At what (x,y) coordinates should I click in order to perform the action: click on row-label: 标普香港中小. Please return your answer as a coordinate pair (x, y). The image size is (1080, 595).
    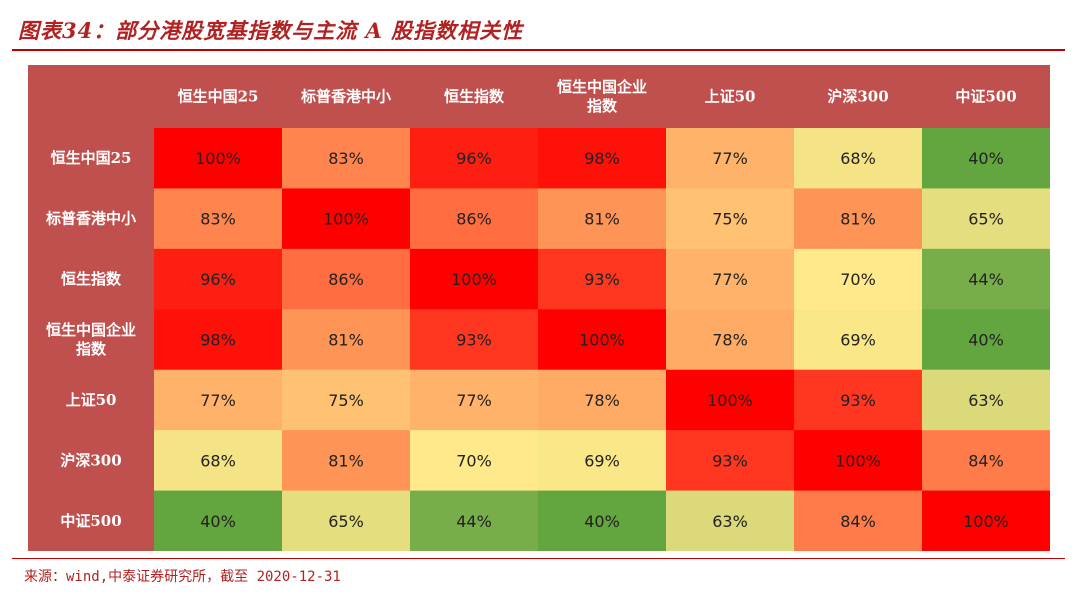
    Looking at the image, I should click on (90, 219).